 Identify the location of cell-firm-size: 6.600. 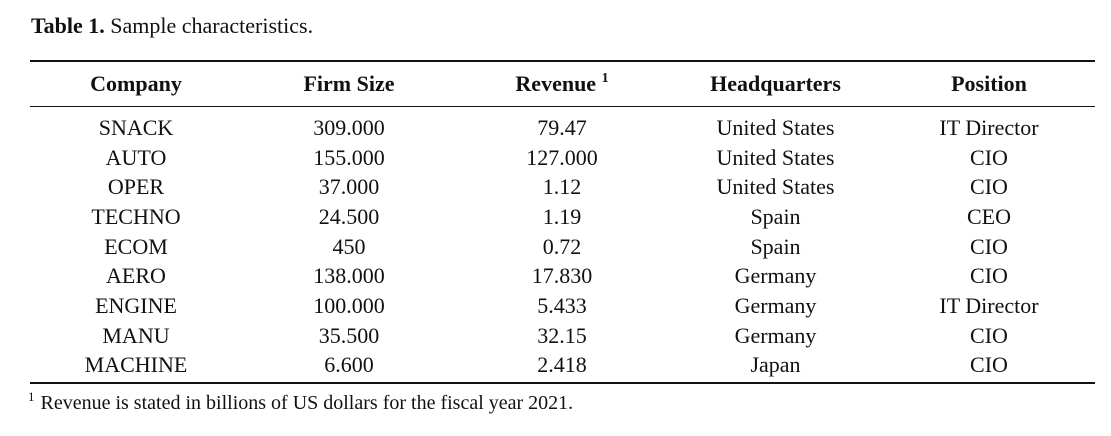
(349, 365).